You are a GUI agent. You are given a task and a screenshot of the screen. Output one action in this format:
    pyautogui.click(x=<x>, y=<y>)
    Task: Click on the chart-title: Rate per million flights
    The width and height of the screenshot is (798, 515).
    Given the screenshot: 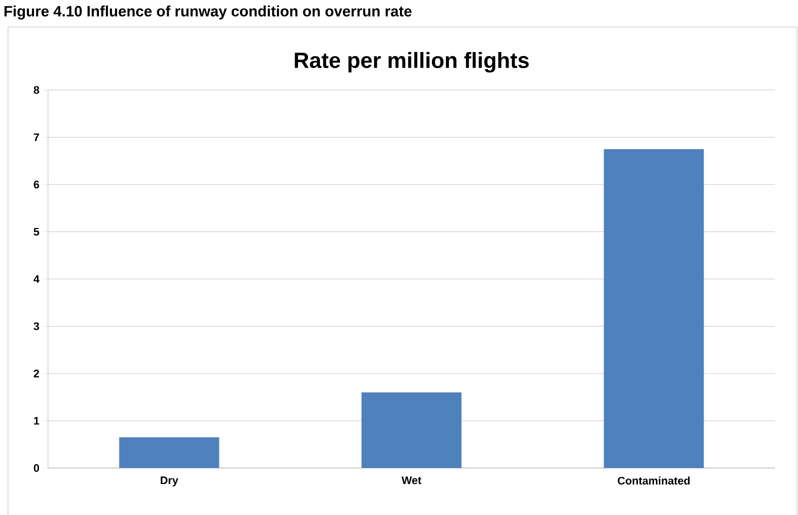 What is the action you would take?
    pyautogui.click(x=411, y=62)
    